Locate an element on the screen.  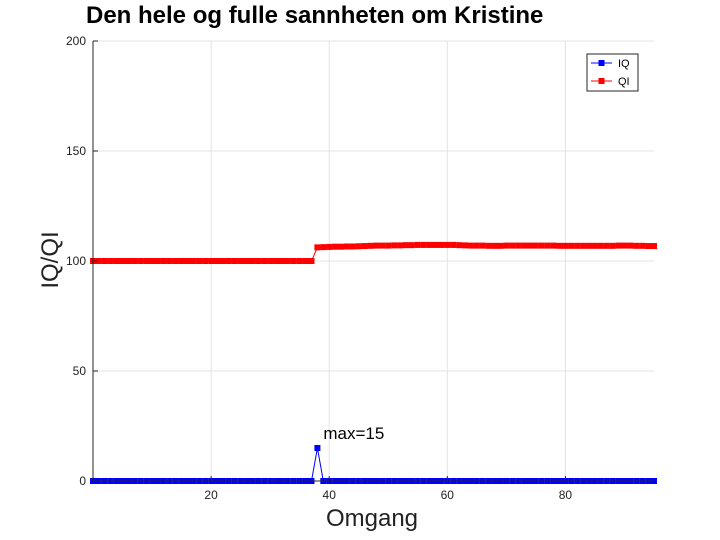
x-tick-label: 80 is located at coordinates (566, 495).